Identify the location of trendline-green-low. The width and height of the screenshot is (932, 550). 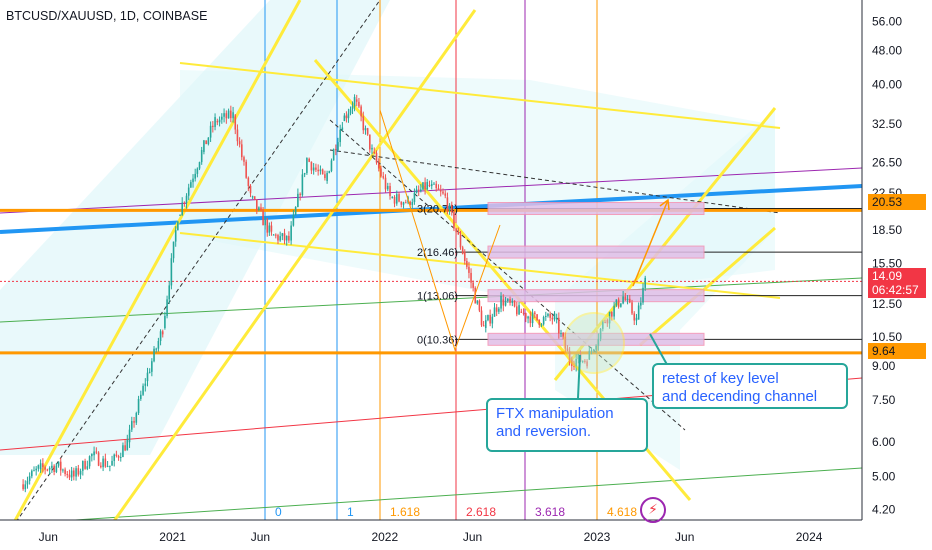
(431, 496).